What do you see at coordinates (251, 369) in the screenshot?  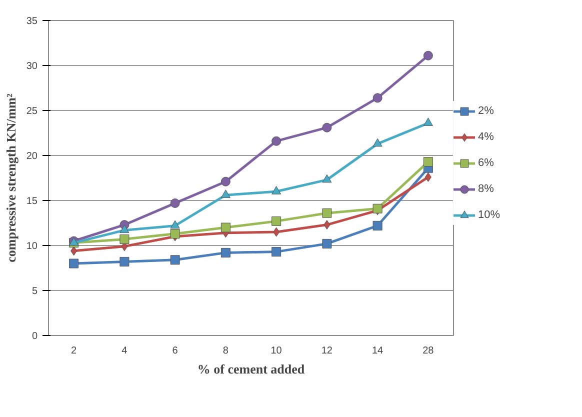 I see `x-axis-title: % of cement added` at bounding box center [251, 369].